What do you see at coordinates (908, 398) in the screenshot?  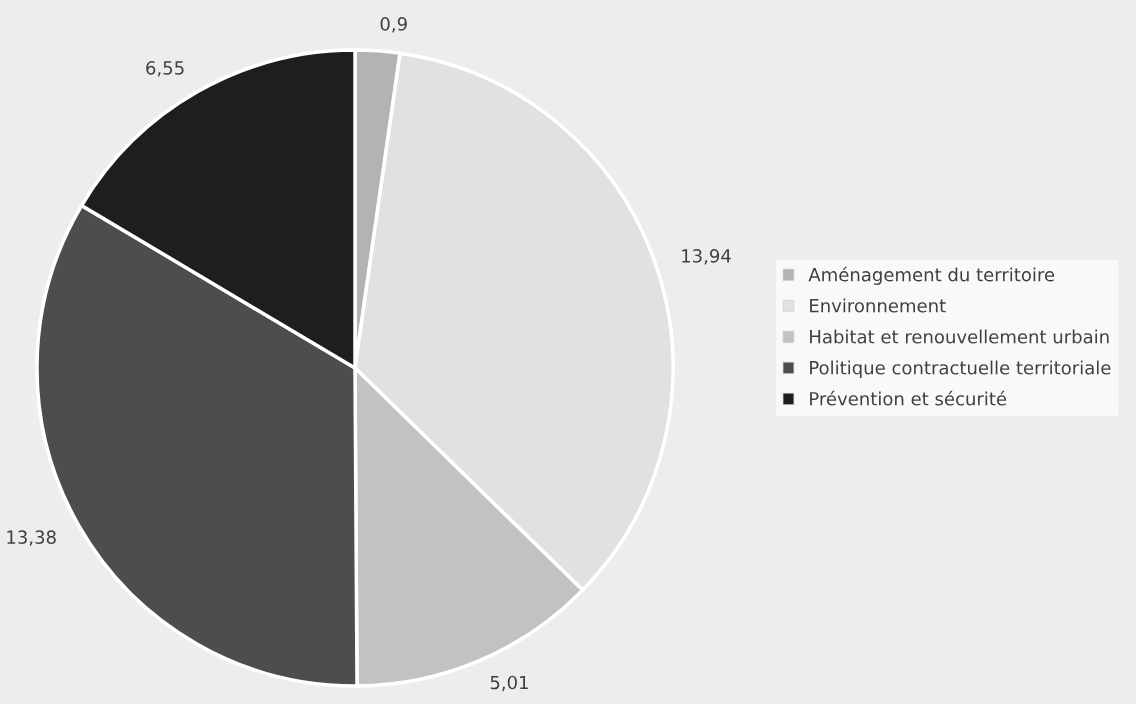 I see `legend-label: Prévention et sécurité` at bounding box center [908, 398].